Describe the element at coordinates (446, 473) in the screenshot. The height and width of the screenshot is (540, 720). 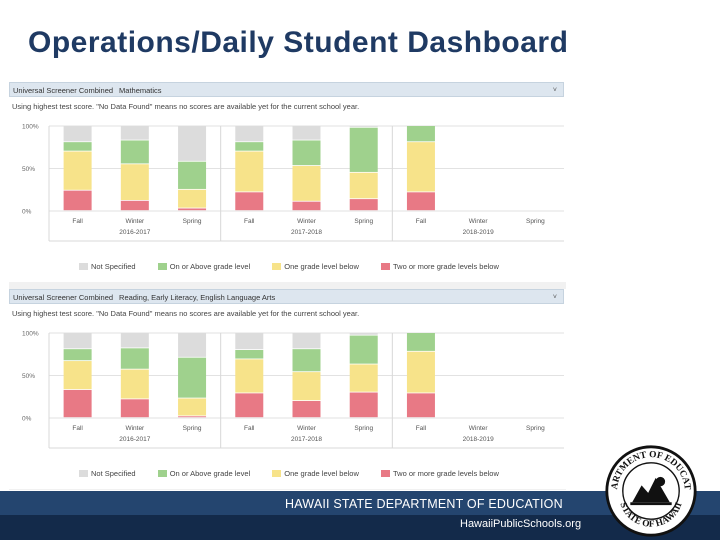
I see `legend-label: Two or more grade levels below` at that location.